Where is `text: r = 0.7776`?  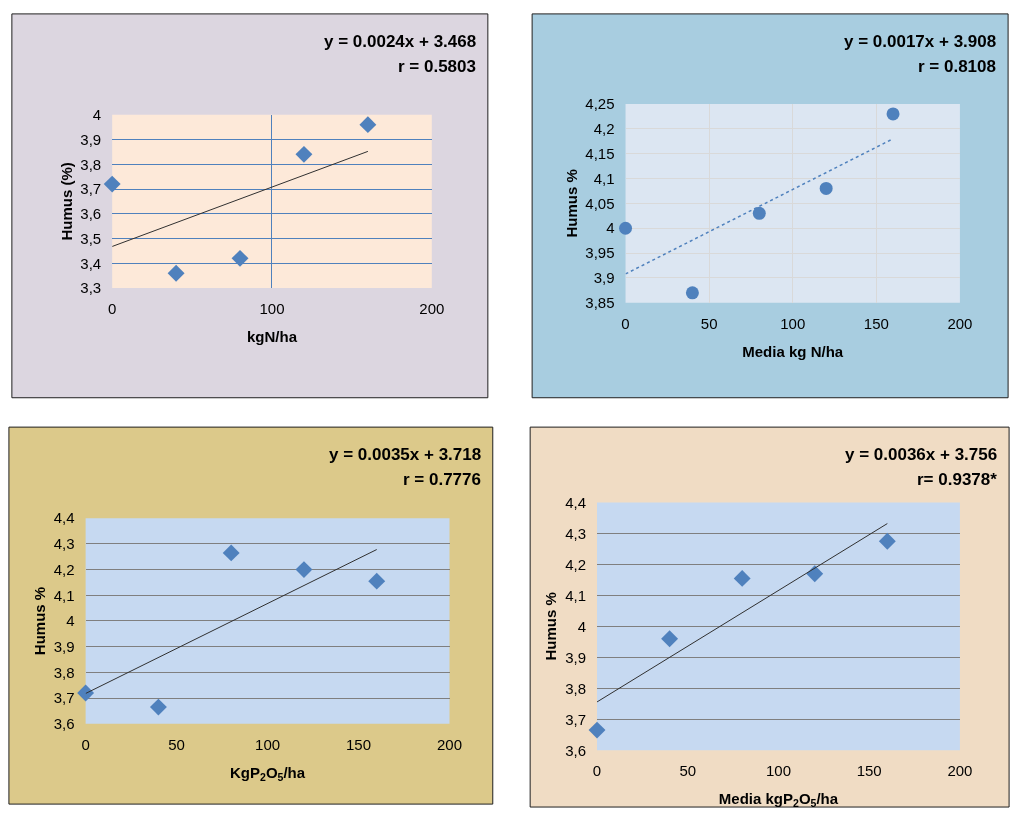 text: r = 0.7776 is located at coordinates (442, 479).